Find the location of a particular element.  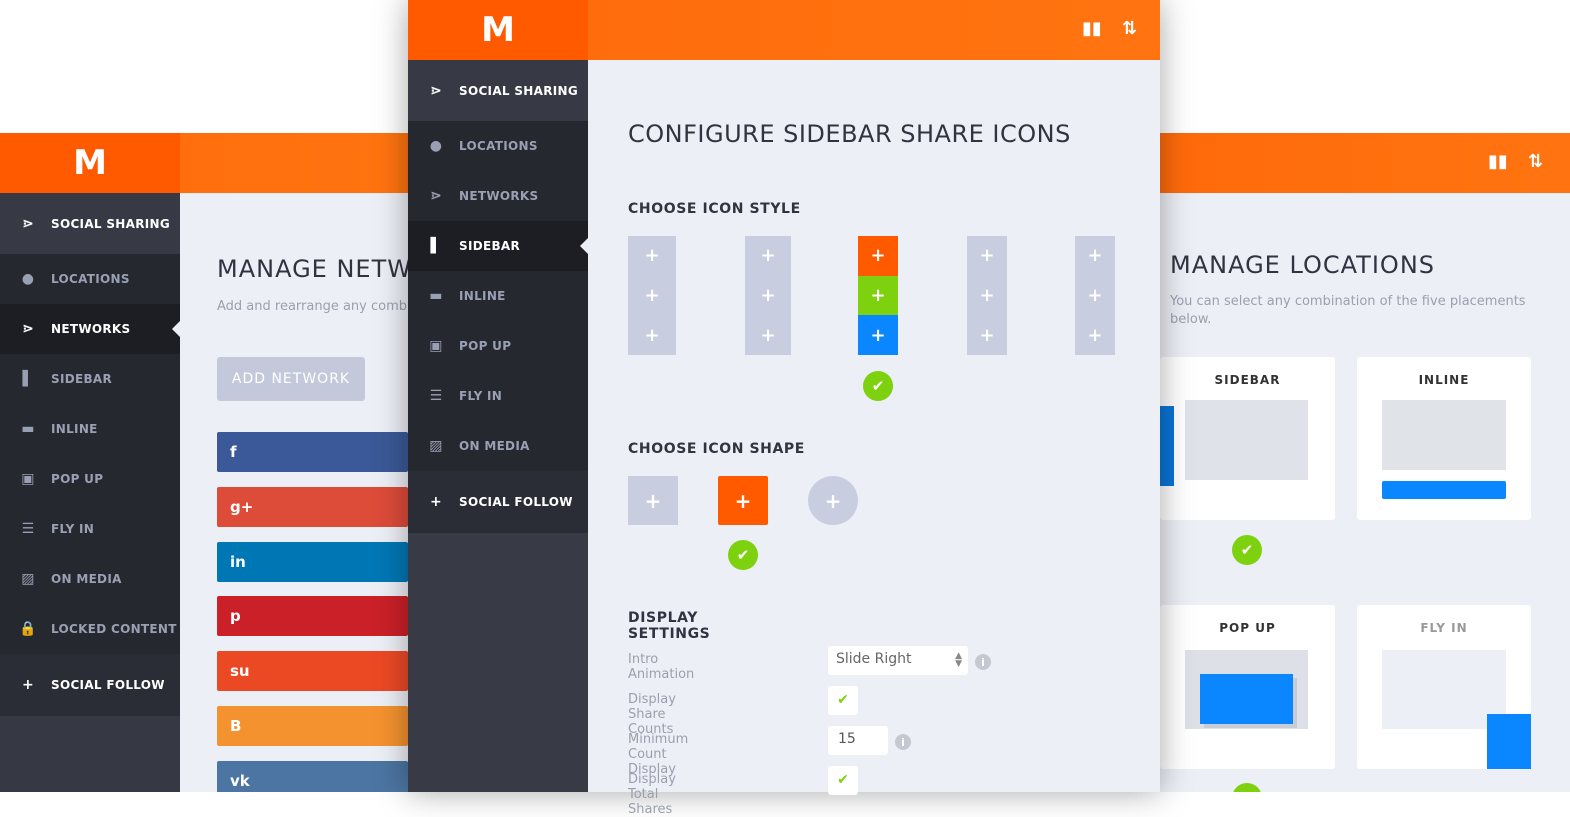

location-card-flyin: FLY IN is located at coordinates (1444, 687).